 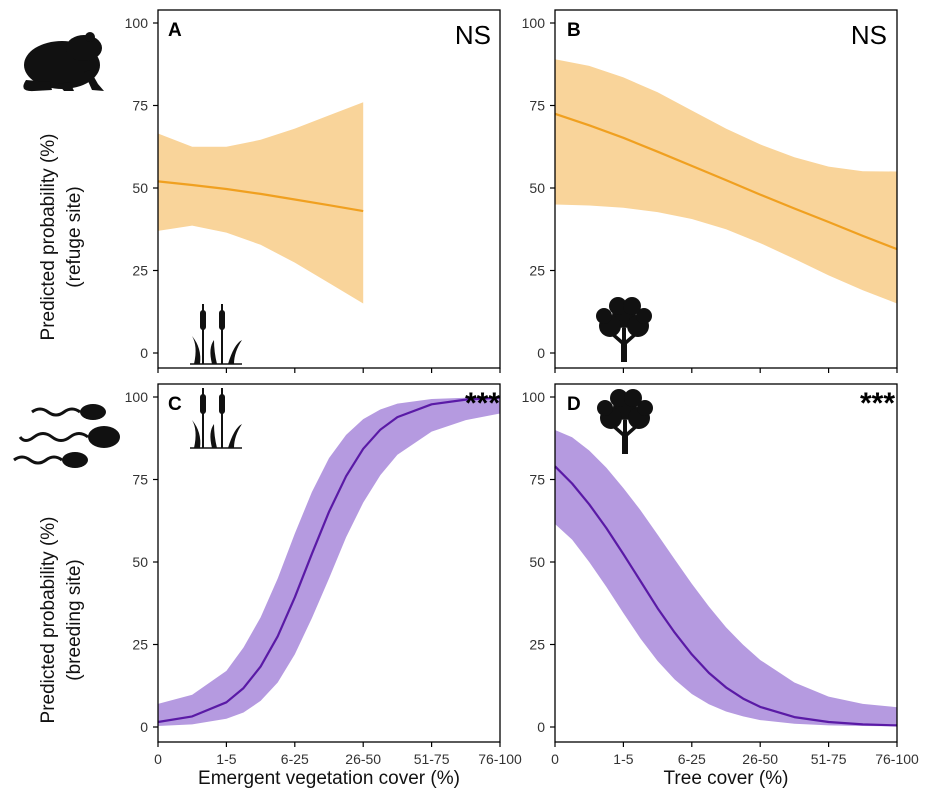 I want to click on panel-c: C ***, so click(x=334, y=403).